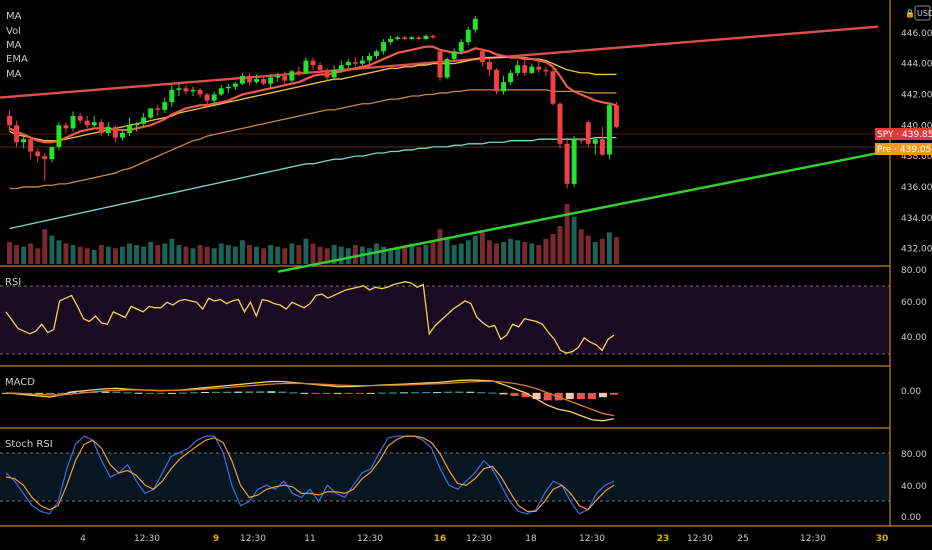  What do you see at coordinates (29, 444) in the screenshot?
I see `stoch-label: Stoch RSI` at bounding box center [29, 444].